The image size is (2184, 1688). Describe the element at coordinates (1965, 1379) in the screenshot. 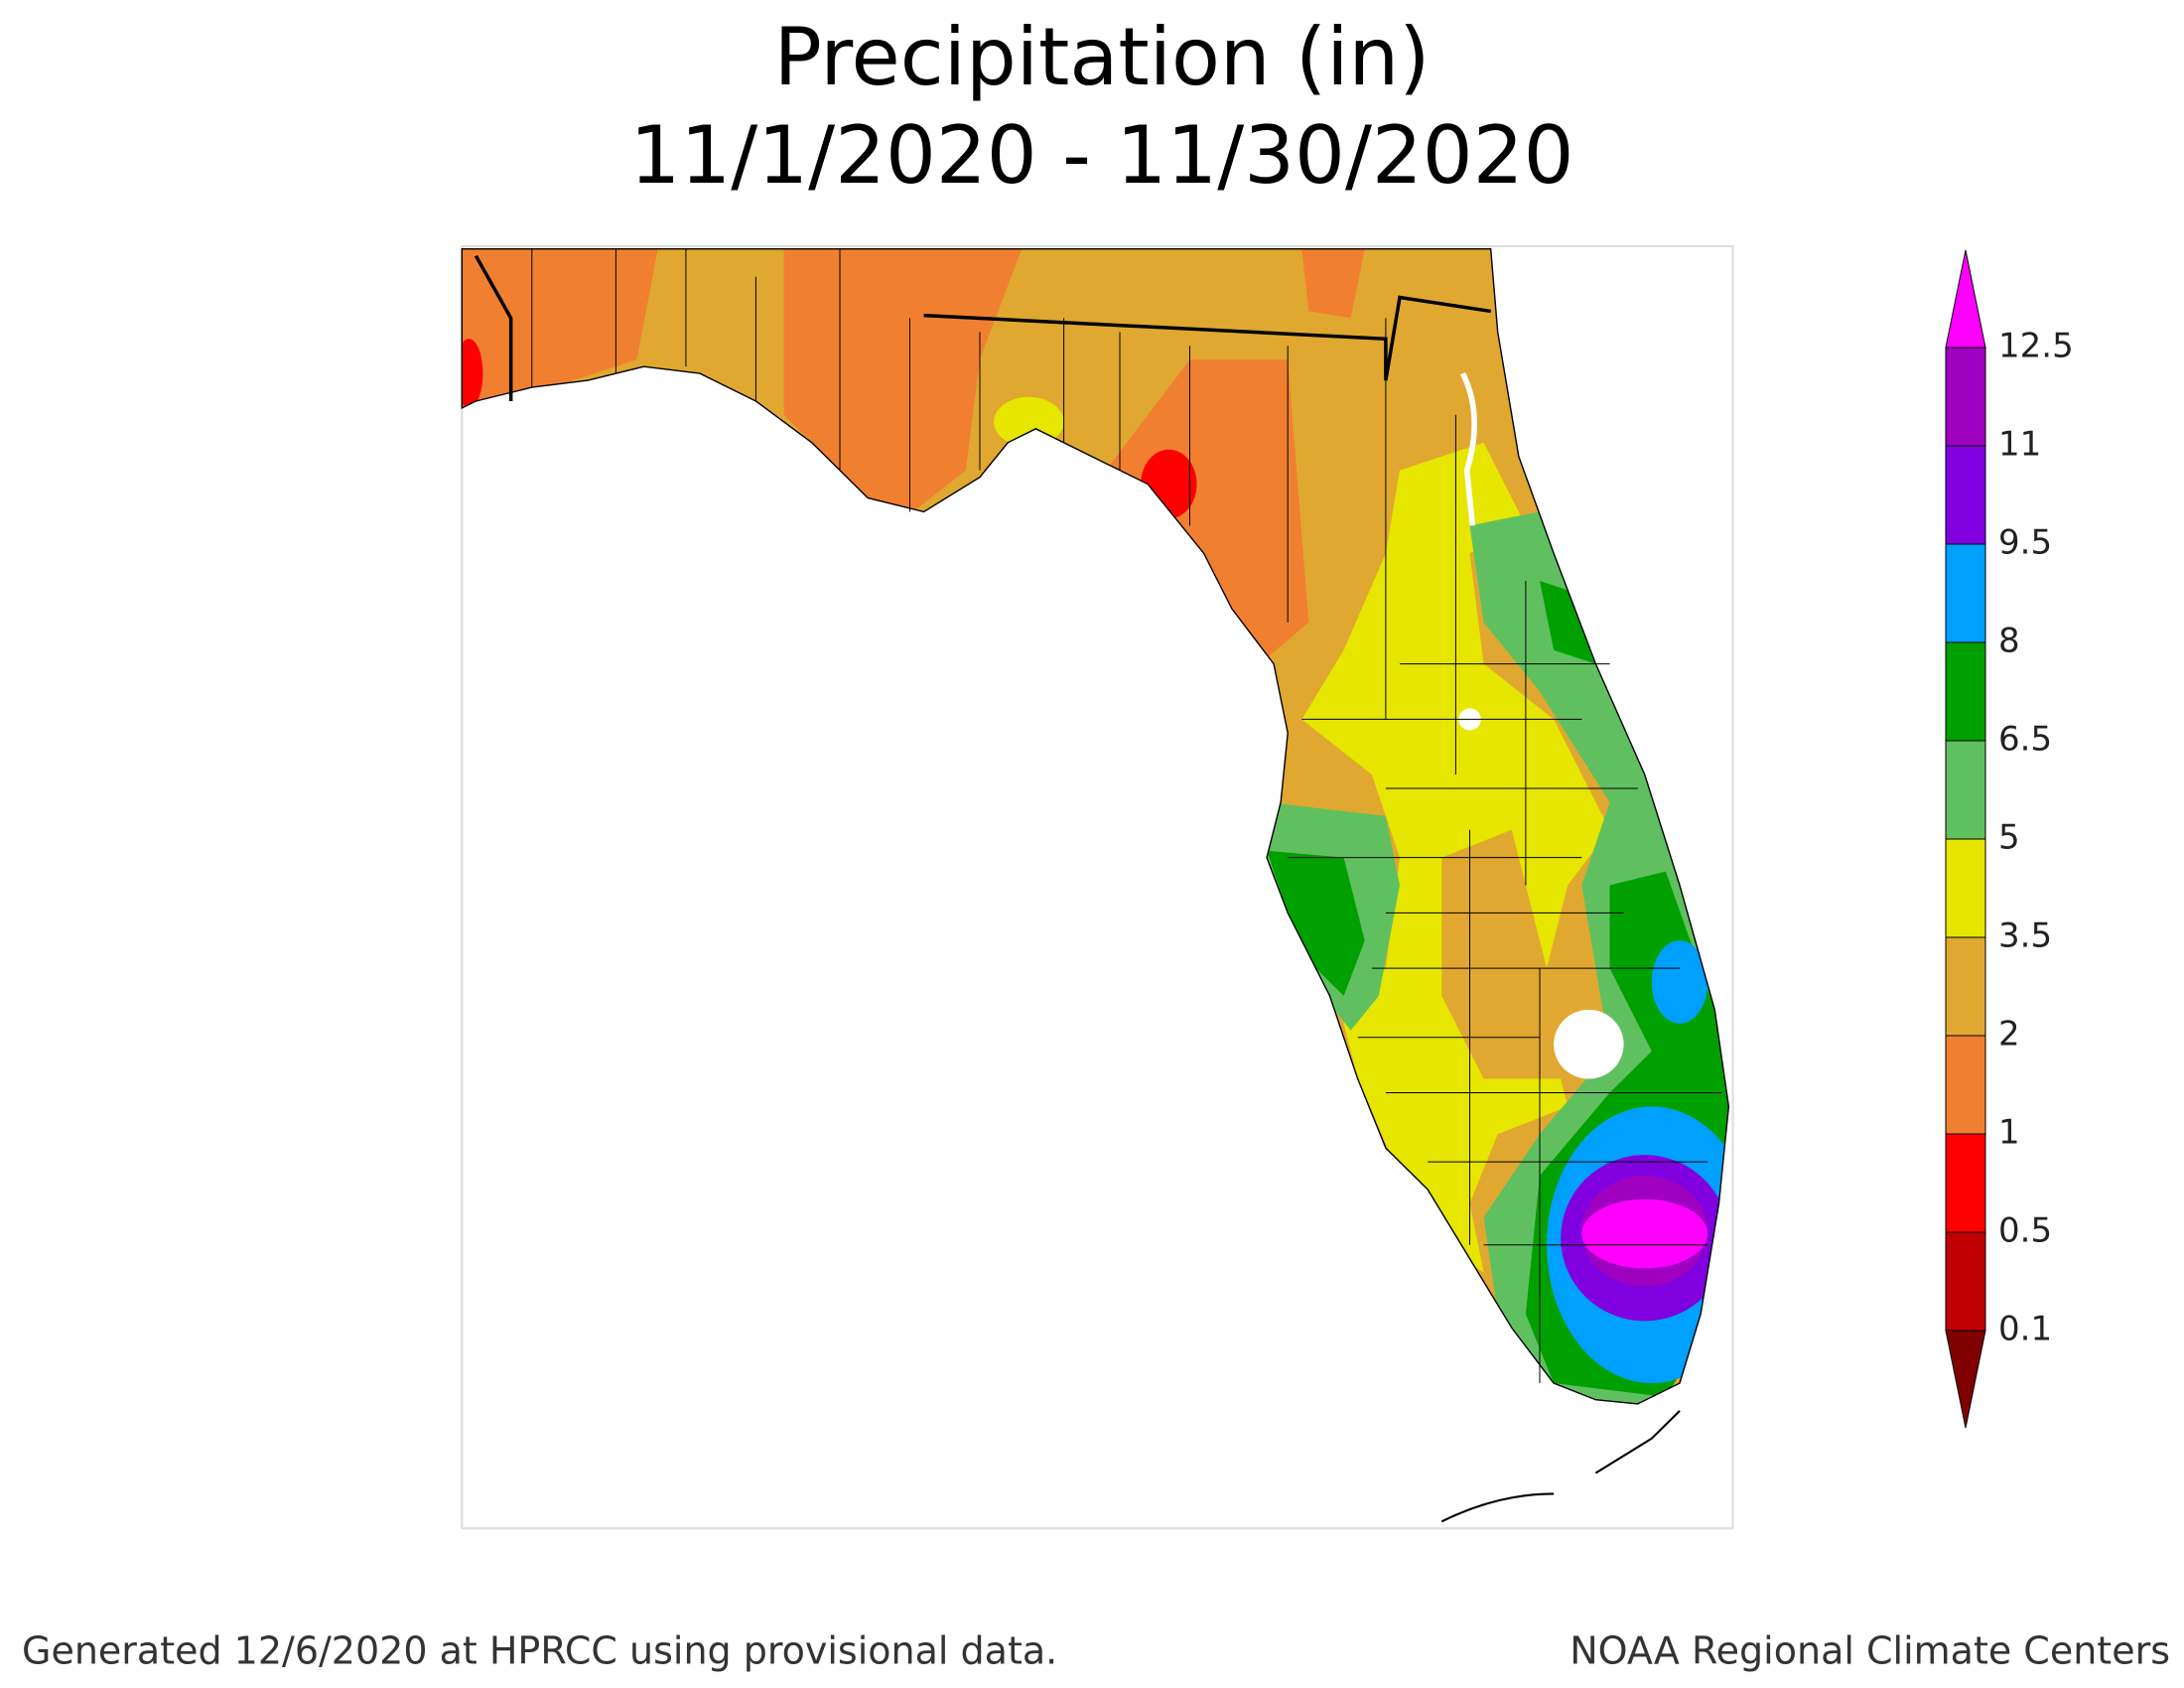

I see `legend-color-low` at that location.